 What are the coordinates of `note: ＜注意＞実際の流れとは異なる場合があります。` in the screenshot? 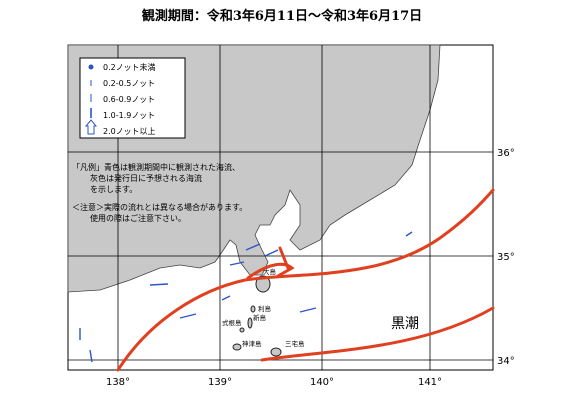 It's located at (159, 207).